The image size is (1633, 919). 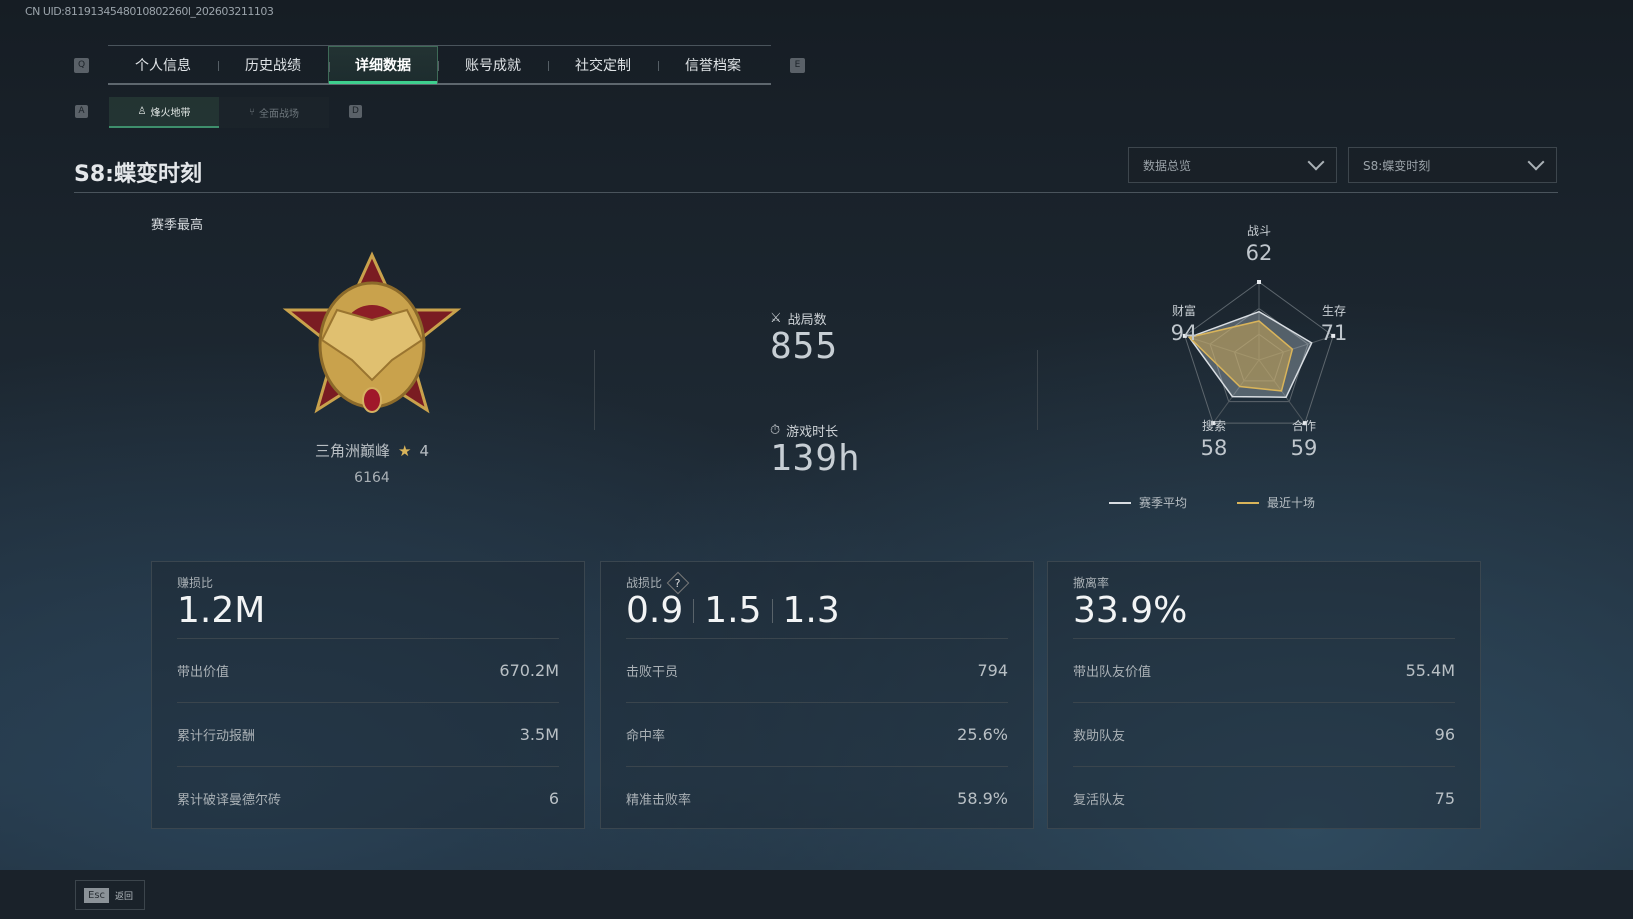 What do you see at coordinates (1099, 736) in the screenshot?
I see `stat-label: 救助队友` at bounding box center [1099, 736].